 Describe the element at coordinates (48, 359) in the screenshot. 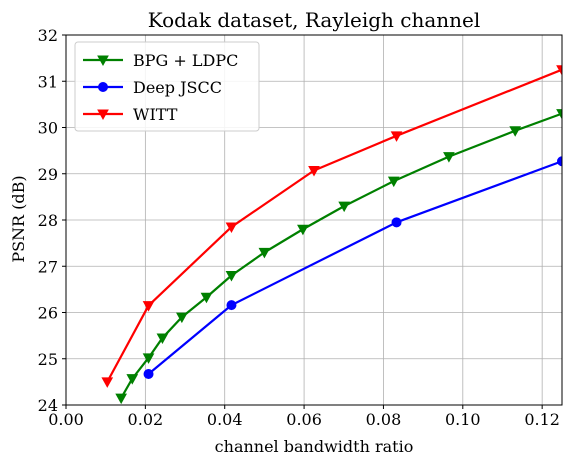

I see `y-tick-label: 25` at that location.